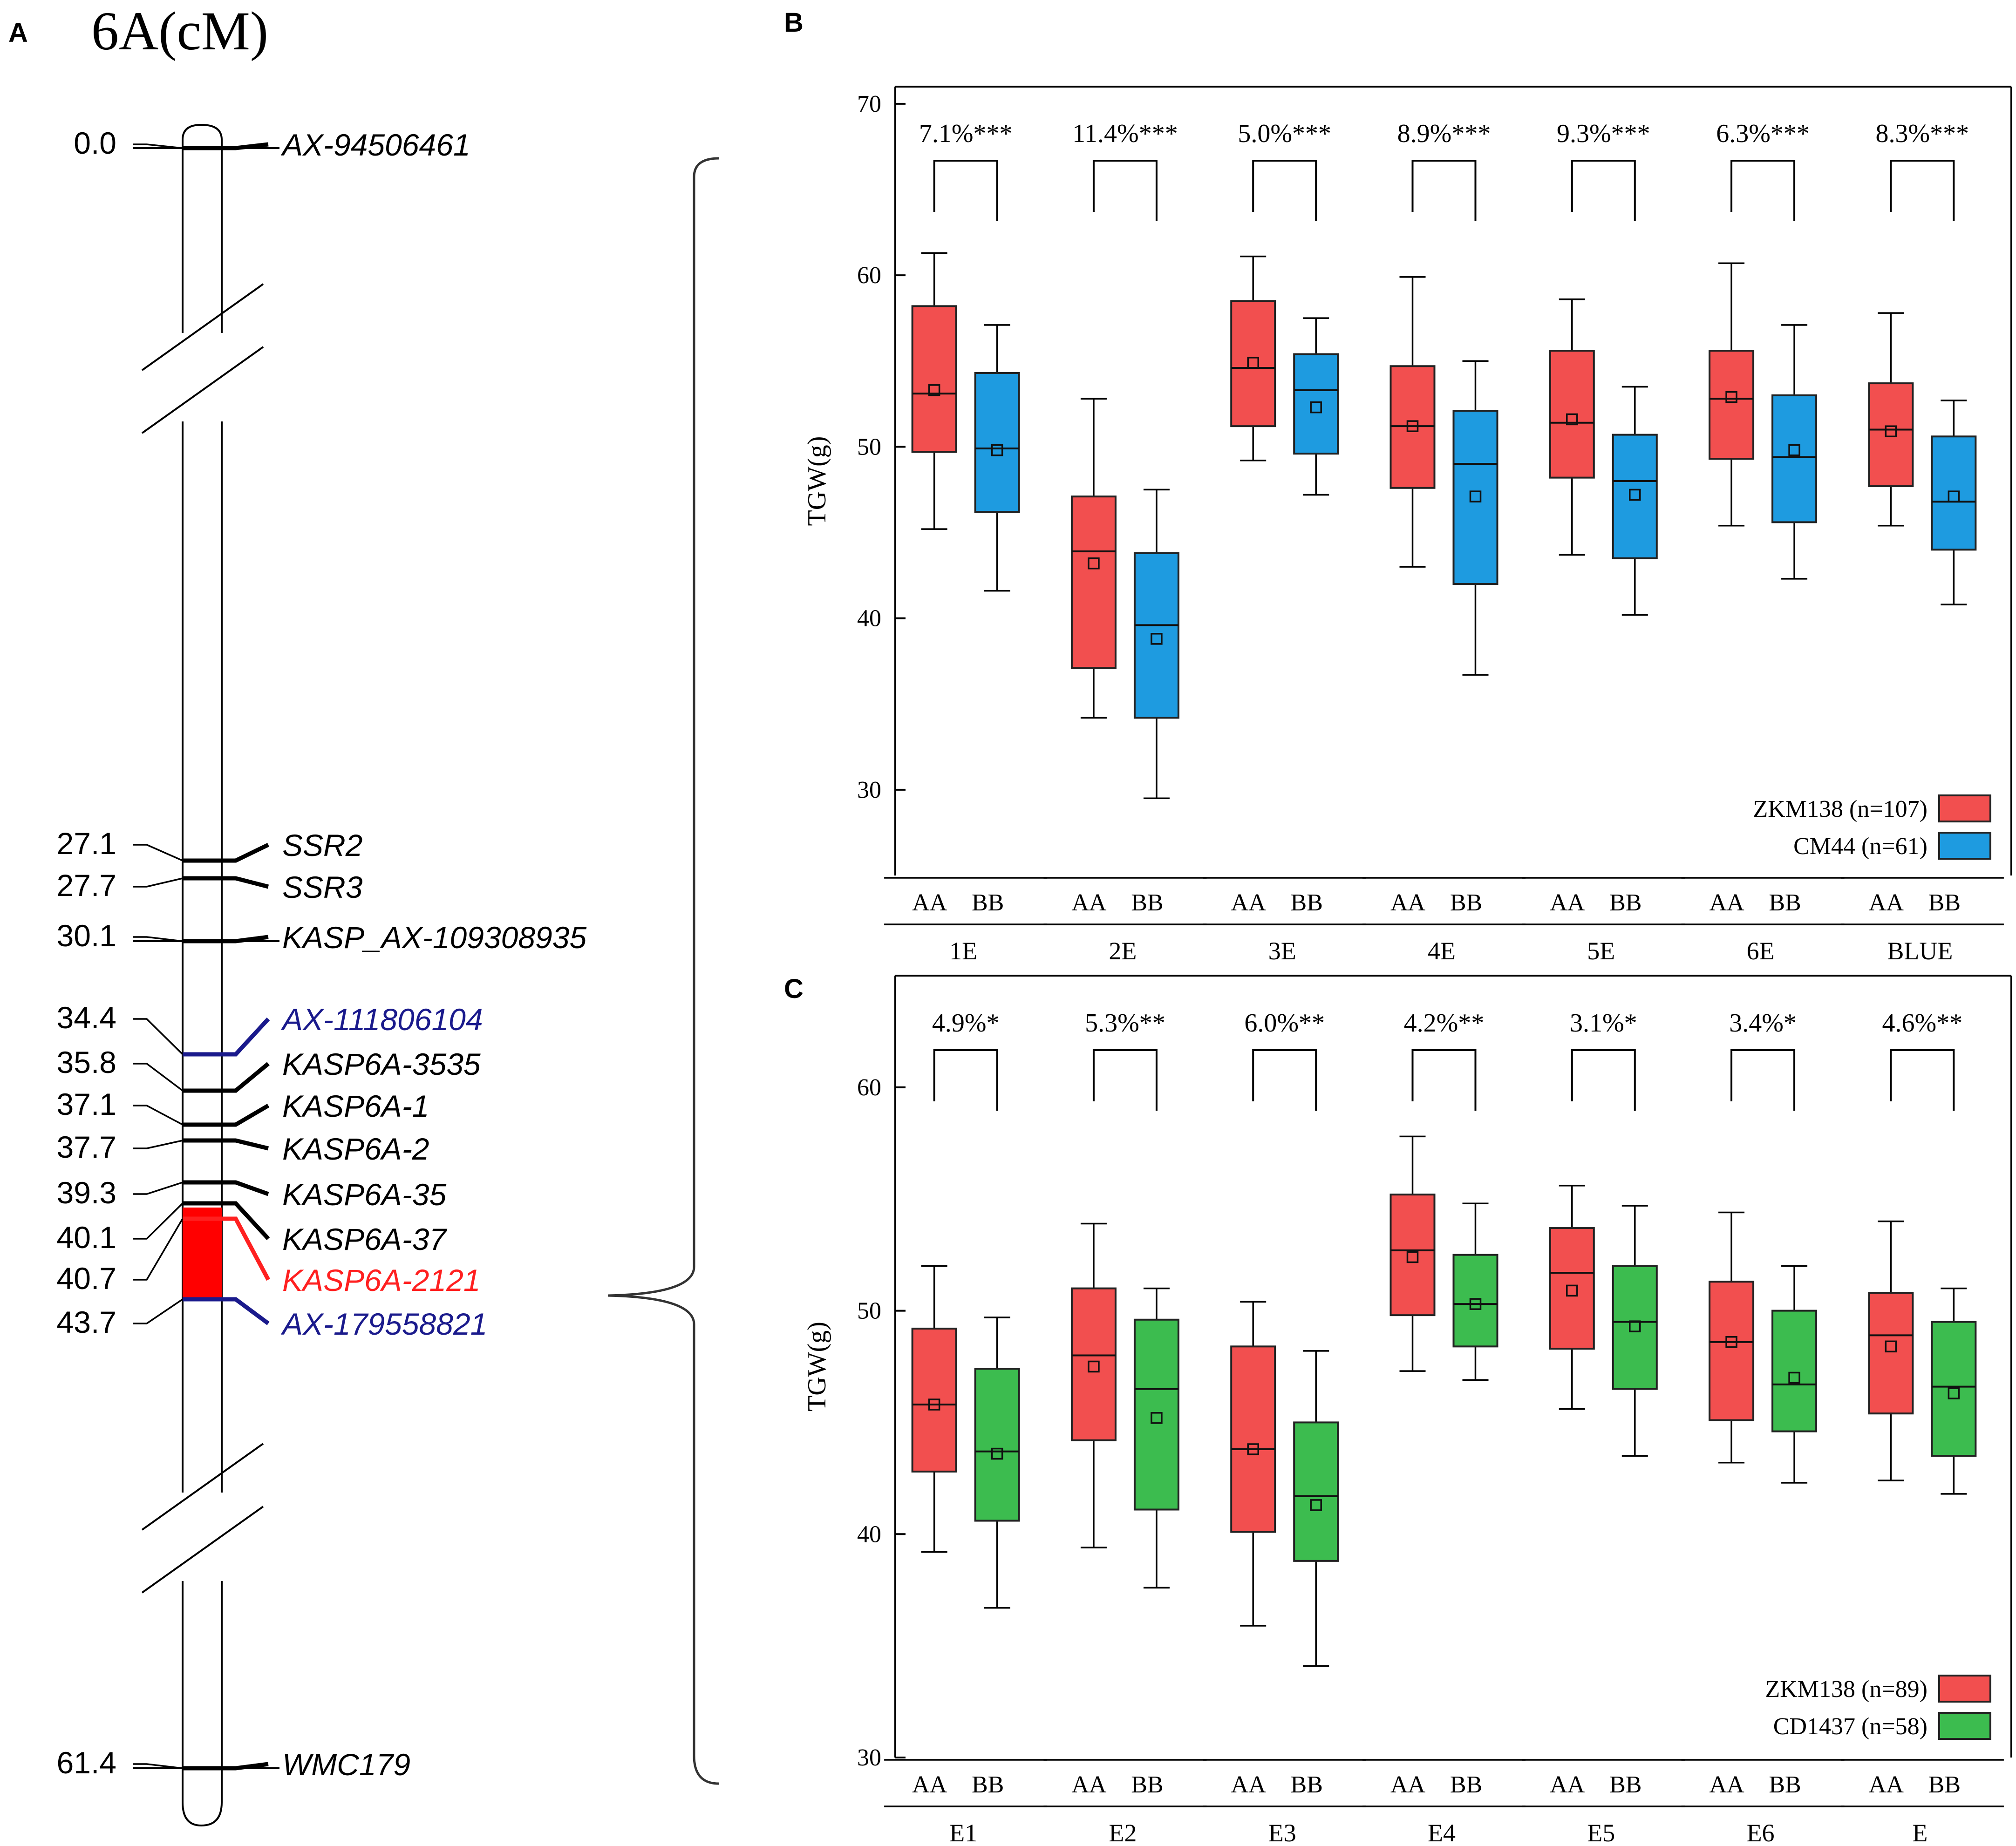 Image resolution: width=2016 pixels, height=1846 pixels. I want to click on significance-label: 6.3%***, so click(1763, 133).